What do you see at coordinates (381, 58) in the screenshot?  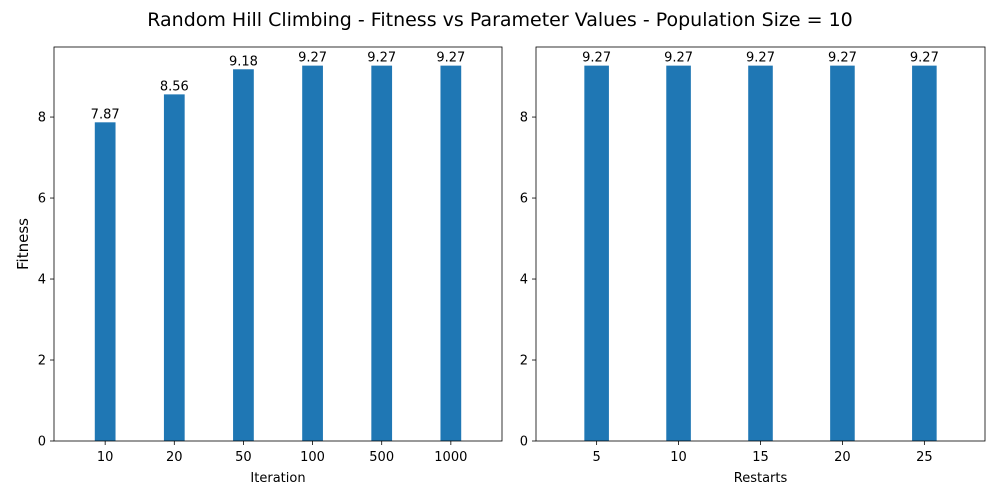 I see `data-label-500: 9.27` at bounding box center [381, 58].